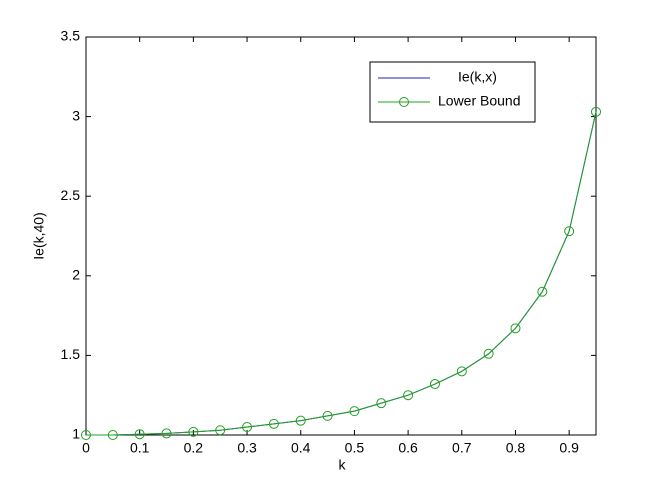 This screenshot has width=654, height=496. I want to click on y-tick-label: 2, so click(76, 275).